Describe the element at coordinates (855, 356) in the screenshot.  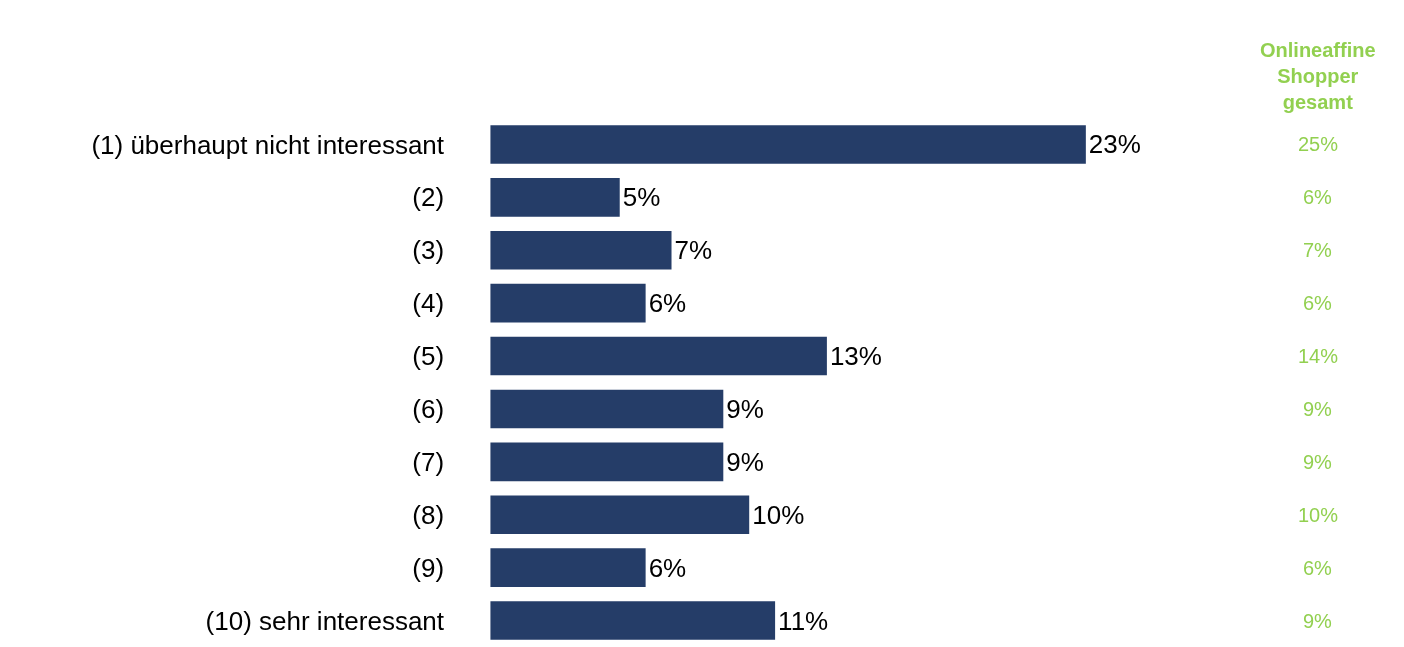
I see `data-label: 13%` at that location.